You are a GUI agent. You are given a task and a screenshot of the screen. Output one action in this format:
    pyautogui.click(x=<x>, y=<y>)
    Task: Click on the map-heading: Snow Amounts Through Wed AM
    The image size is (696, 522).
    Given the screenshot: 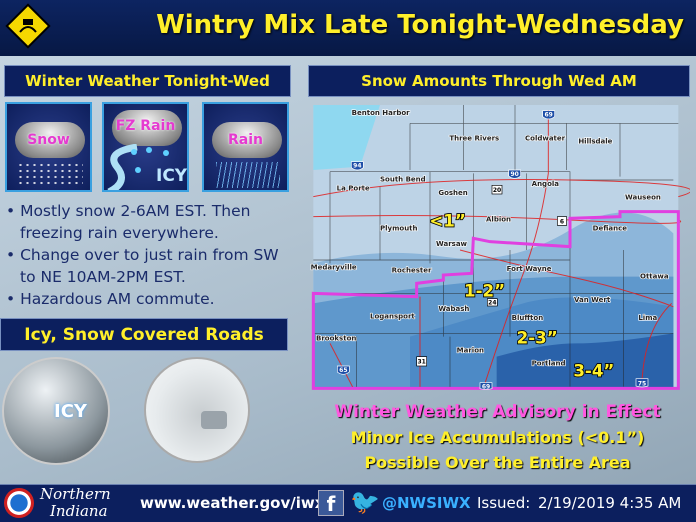 What is the action you would take?
    pyautogui.click(x=499, y=81)
    